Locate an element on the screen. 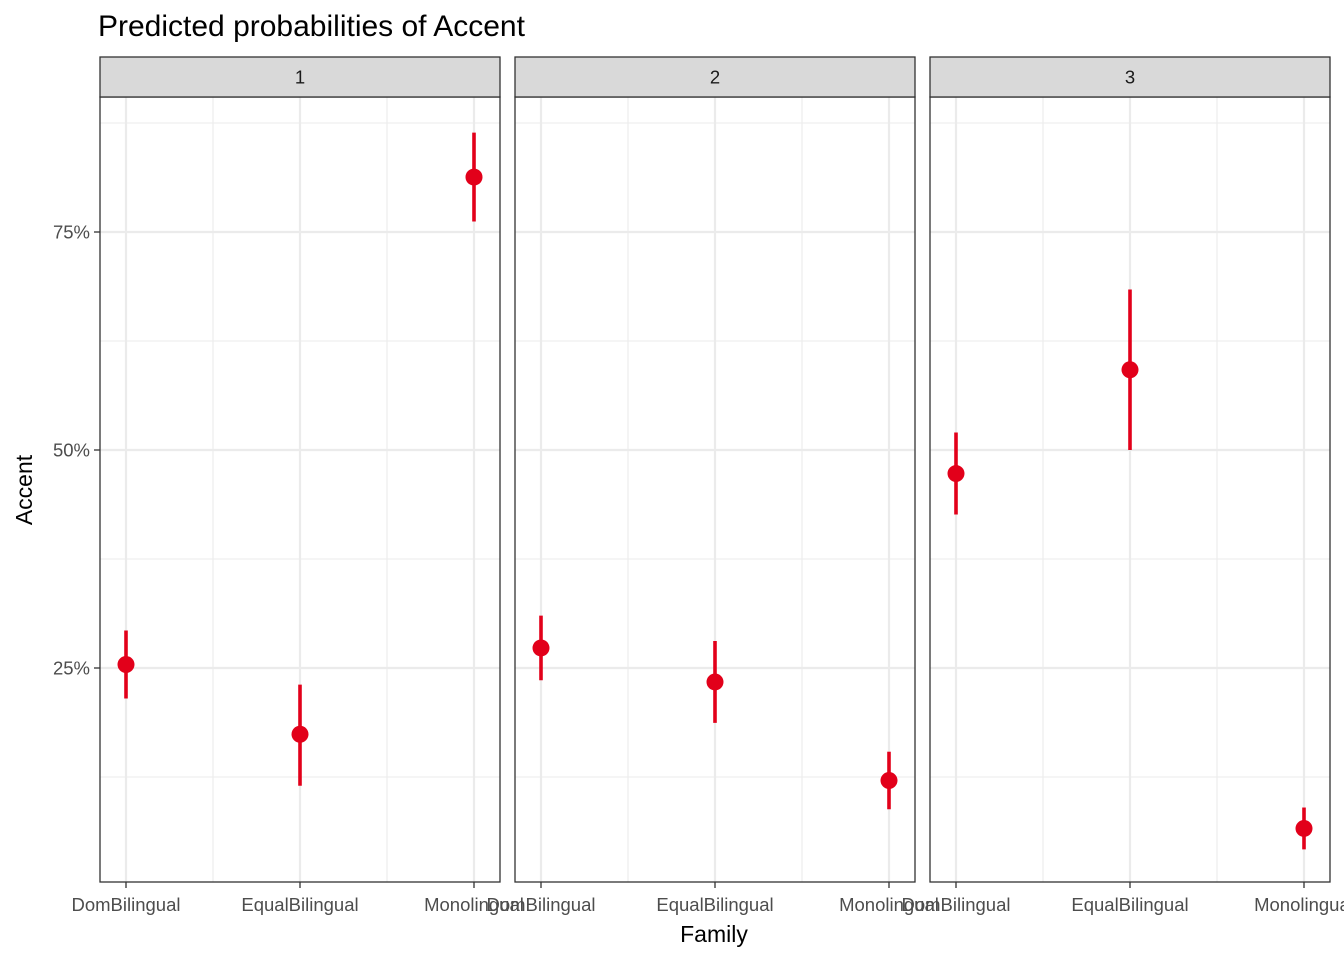 This screenshot has width=1344, height=960. facet-strip-label: 2 is located at coordinates (715, 77).